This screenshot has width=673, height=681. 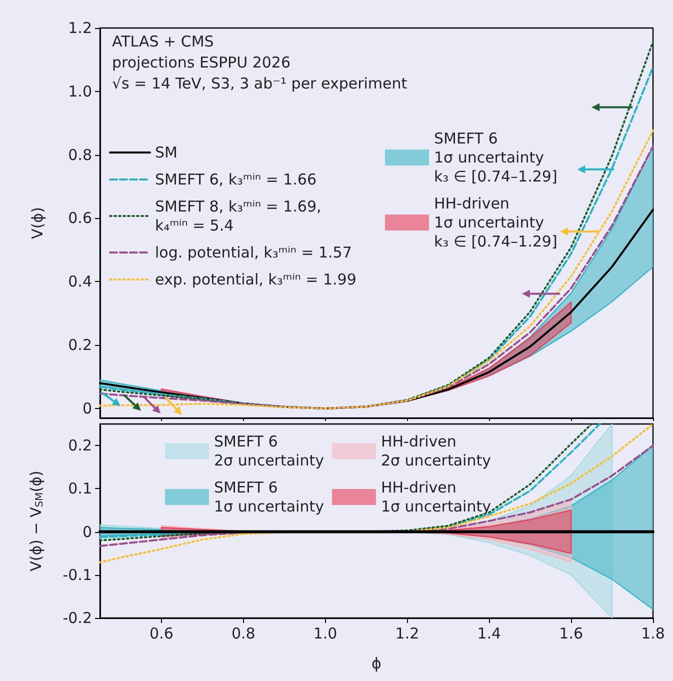 I want to click on x-tick-label: 0.6, so click(x=162, y=633).